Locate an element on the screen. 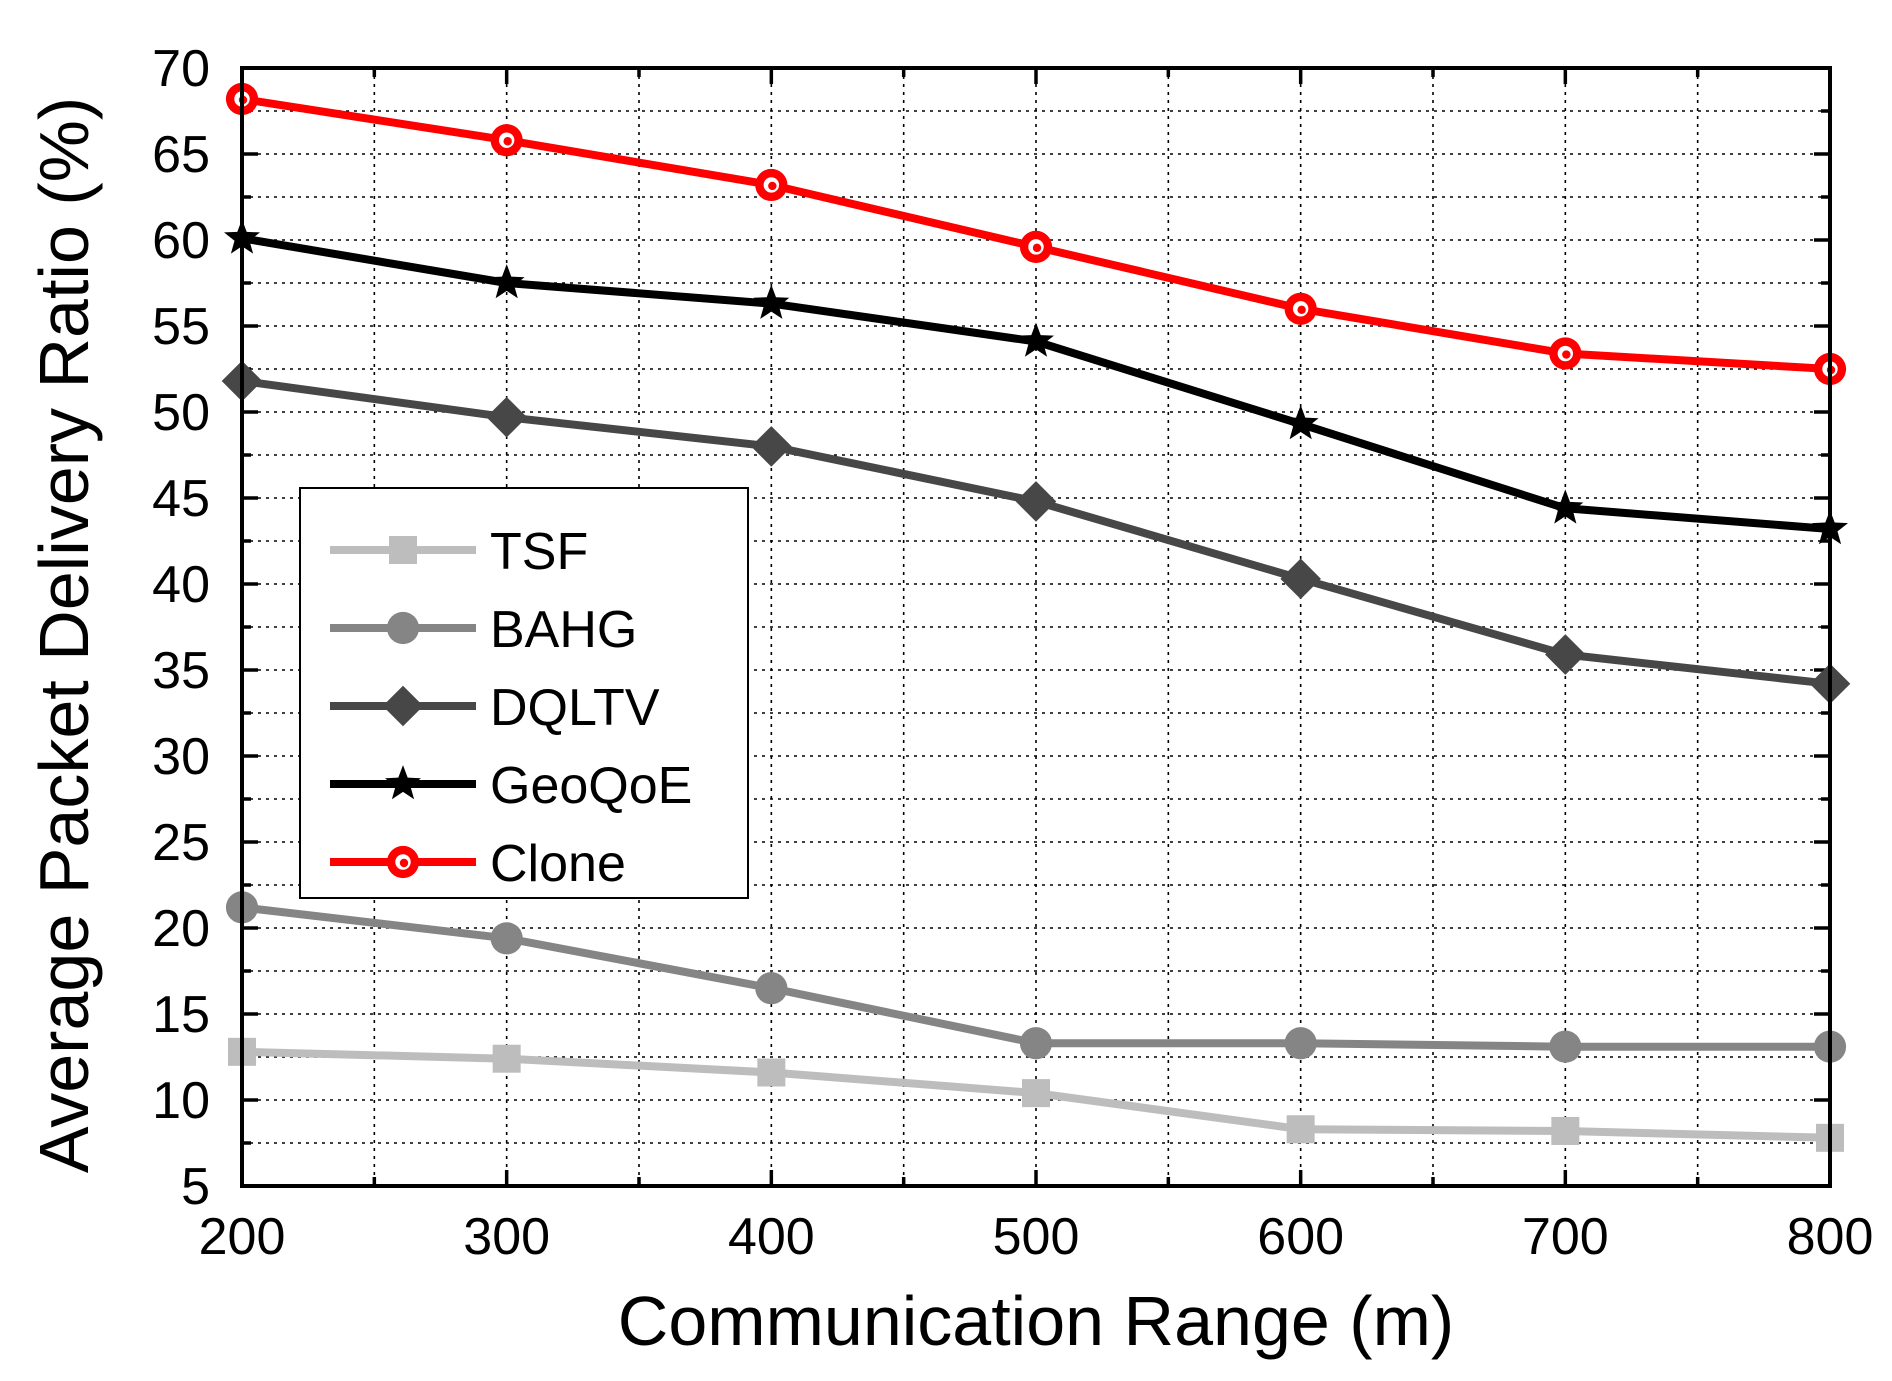  y-tick-label: 5 is located at coordinates (195, 1187).